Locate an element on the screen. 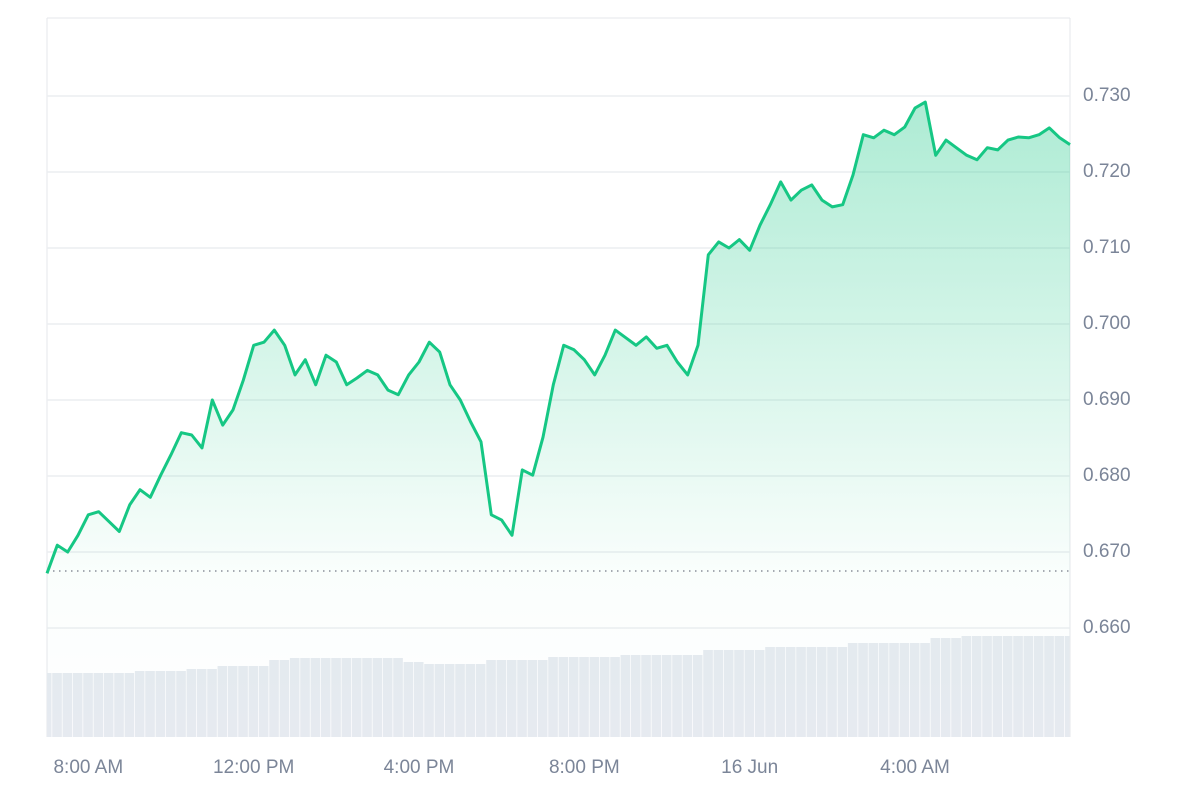  x-tick-label: 16 Jun is located at coordinates (749, 767).